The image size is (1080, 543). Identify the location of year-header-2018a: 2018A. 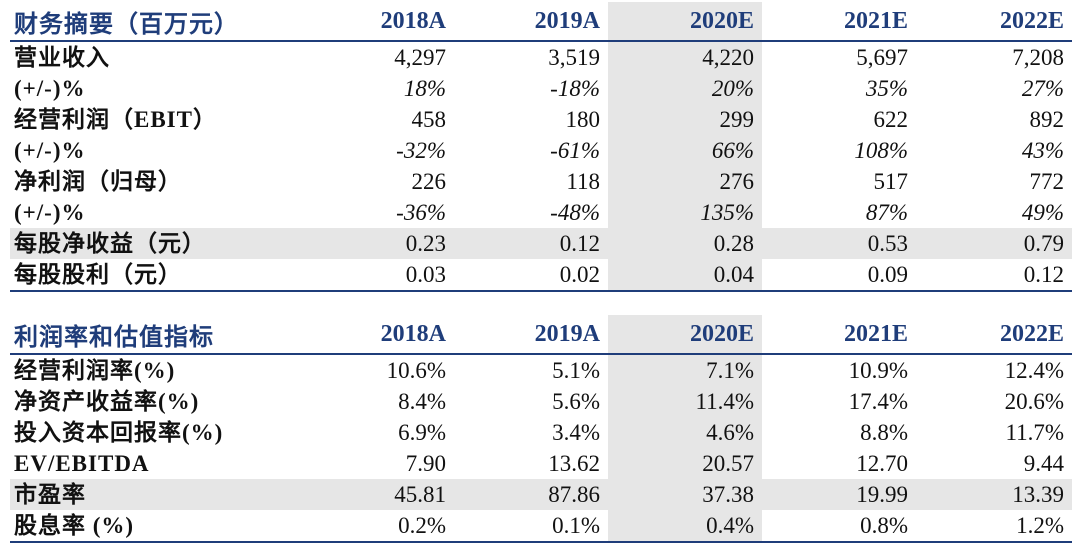
(413, 20).